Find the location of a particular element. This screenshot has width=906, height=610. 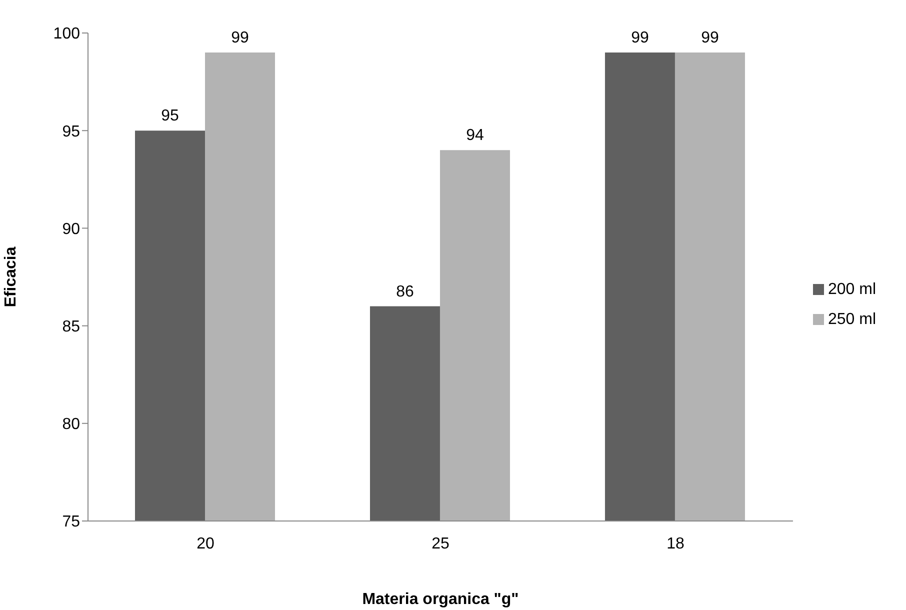

y-tick-label: 75 is located at coordinates (71, 522).